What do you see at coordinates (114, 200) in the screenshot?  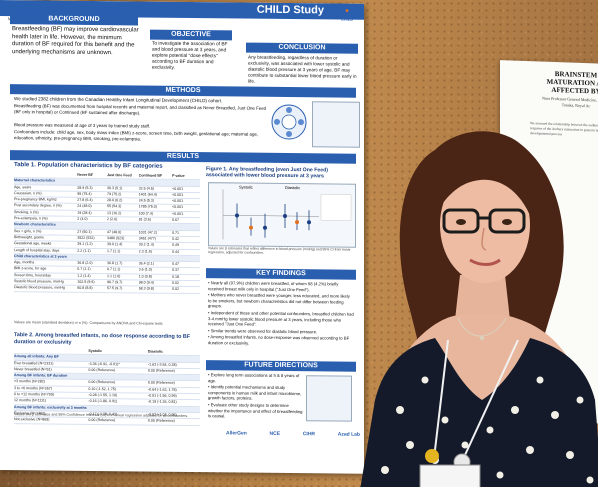 I see `table1-cell: 28.0 (6.2)` at bounding box center [114, 200].